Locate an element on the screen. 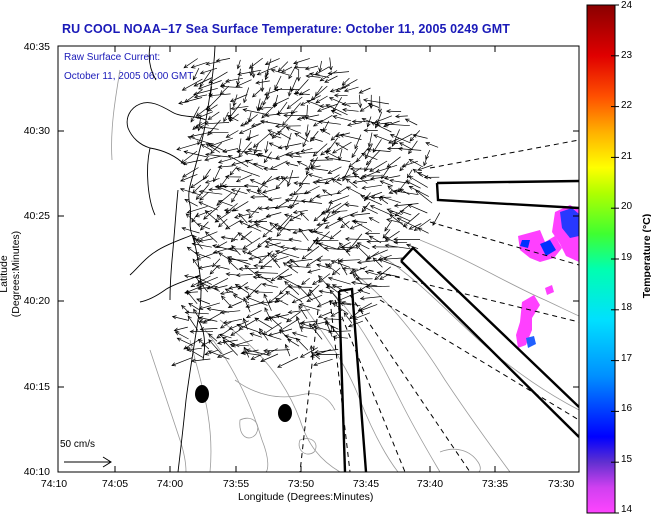  colorbar is located at coordinates (601, 259).